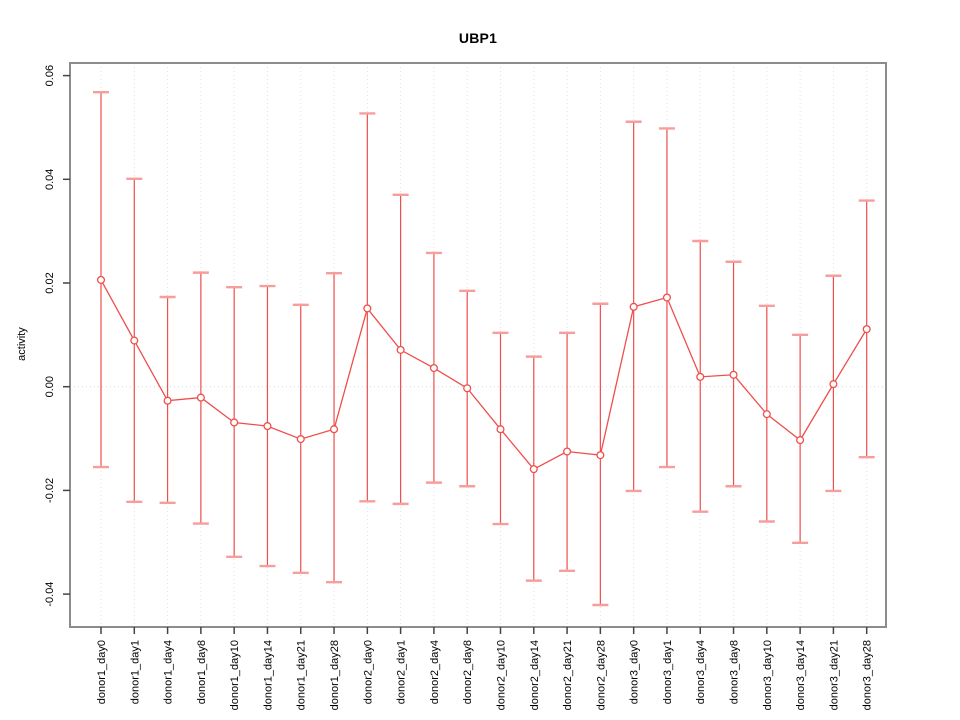 The image size is (960, 720). Describe the element at coordinates (368, 672) in the screenshot. I see `x-tick-label: donor2_day0` at that location.